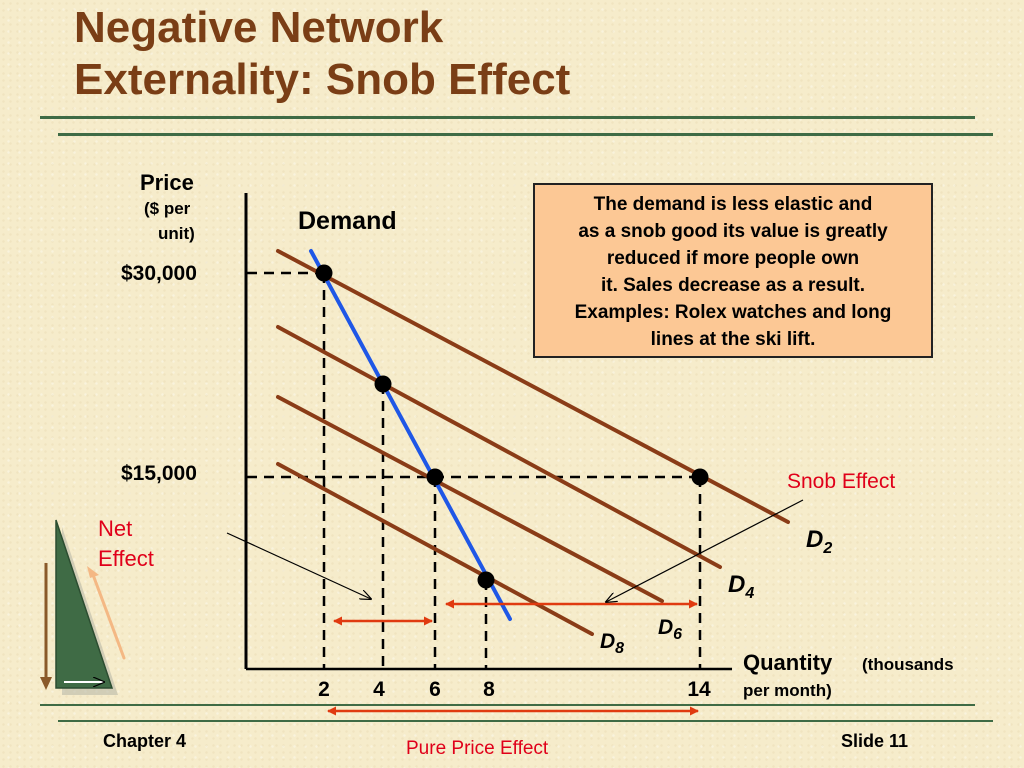 The image size is (1024, 768). What do you see at coordinates (379, 689) in the screenshot?
I see `x-tick-4: 4` at bounding box center [379, 689].